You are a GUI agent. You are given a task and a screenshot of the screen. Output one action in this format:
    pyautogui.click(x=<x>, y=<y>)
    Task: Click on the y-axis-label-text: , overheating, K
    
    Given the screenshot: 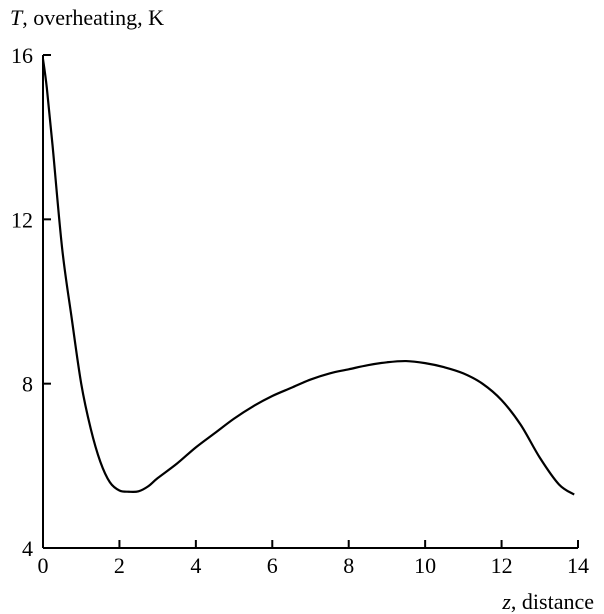 What is the action you would take?
    pyautogui.click(x=93, y=17)
    